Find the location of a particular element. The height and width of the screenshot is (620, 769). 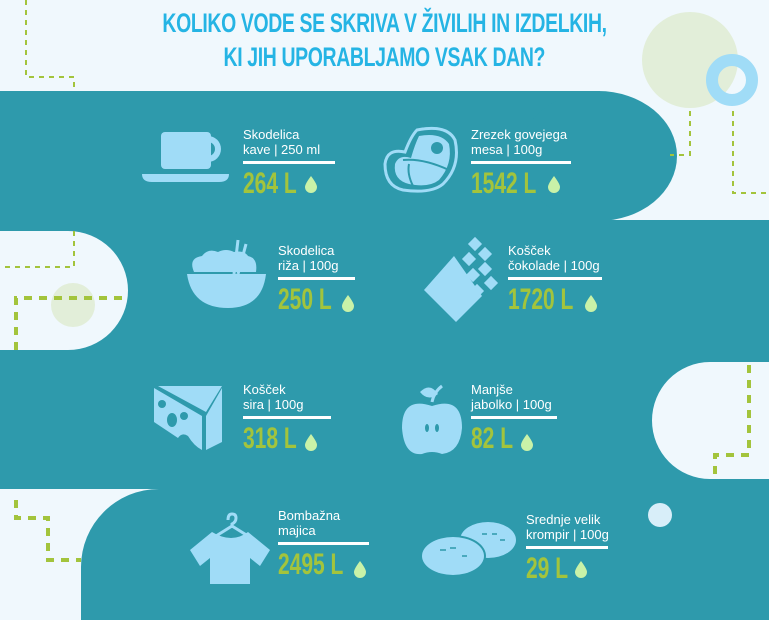

item-label: mesa | 100g is located at coordinates (507, 149).